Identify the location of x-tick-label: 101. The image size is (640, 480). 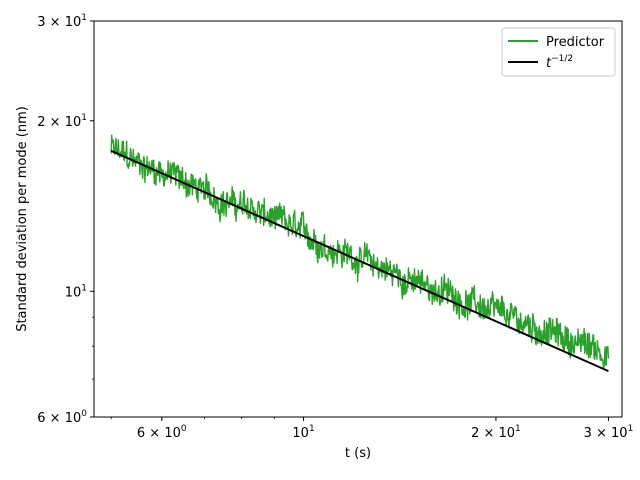
(303, 432).